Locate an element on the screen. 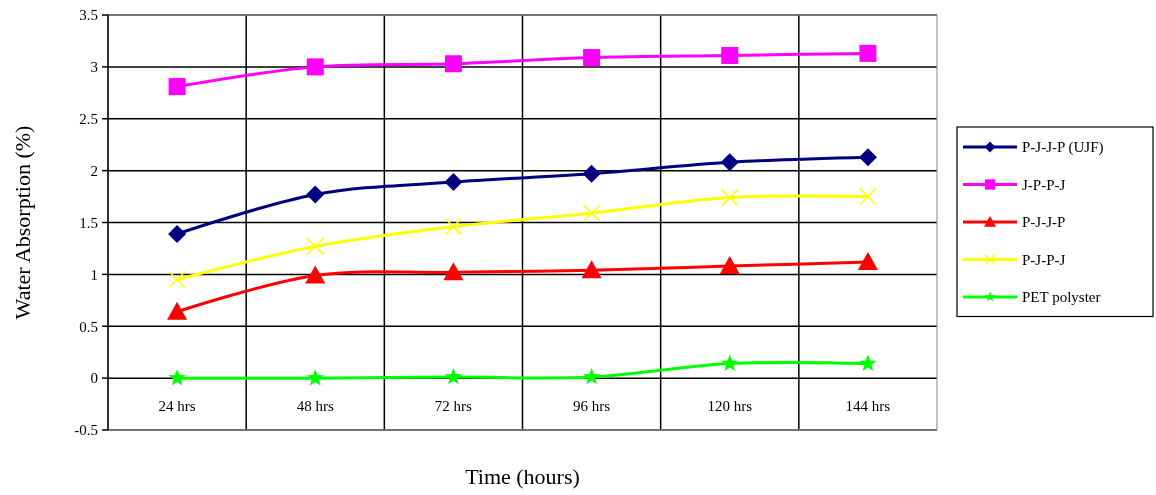 The height and width of the screenshot is (495, 1156). legend-label: PET polyster is located at coordinates (1061, 297).